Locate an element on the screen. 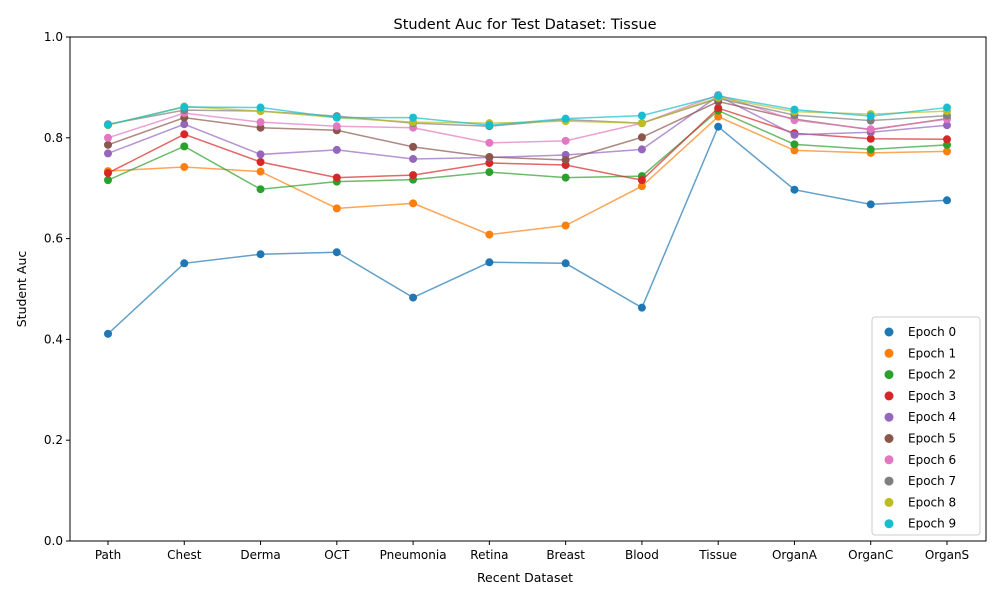 The width and height of the screenshot is (1000, 604). legend-item-epoch-2: Epoch 2 is located at coordinates (920, 375).